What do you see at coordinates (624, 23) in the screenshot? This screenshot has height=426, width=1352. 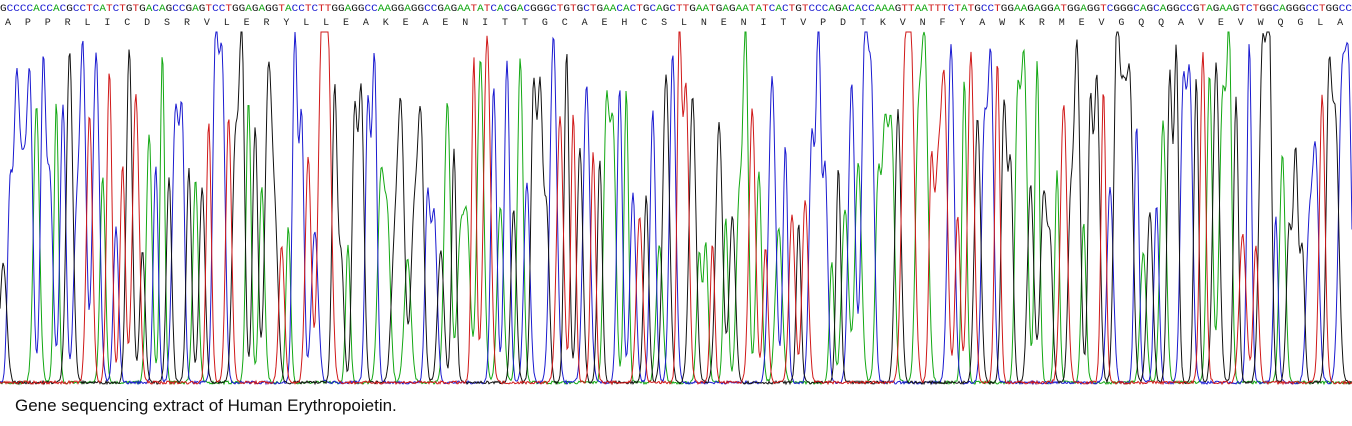 I see `amino-acid: H` at bounding box center [624, 23].